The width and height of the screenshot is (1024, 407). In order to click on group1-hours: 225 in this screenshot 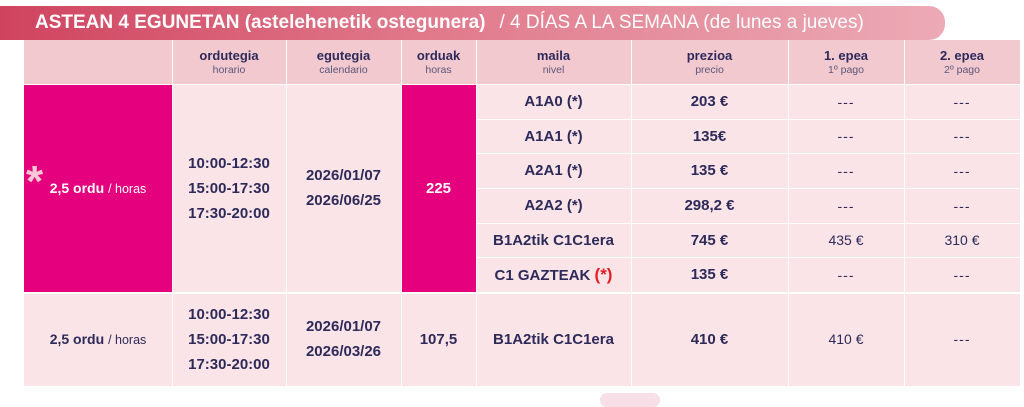, I will do `click(438, 188)`.